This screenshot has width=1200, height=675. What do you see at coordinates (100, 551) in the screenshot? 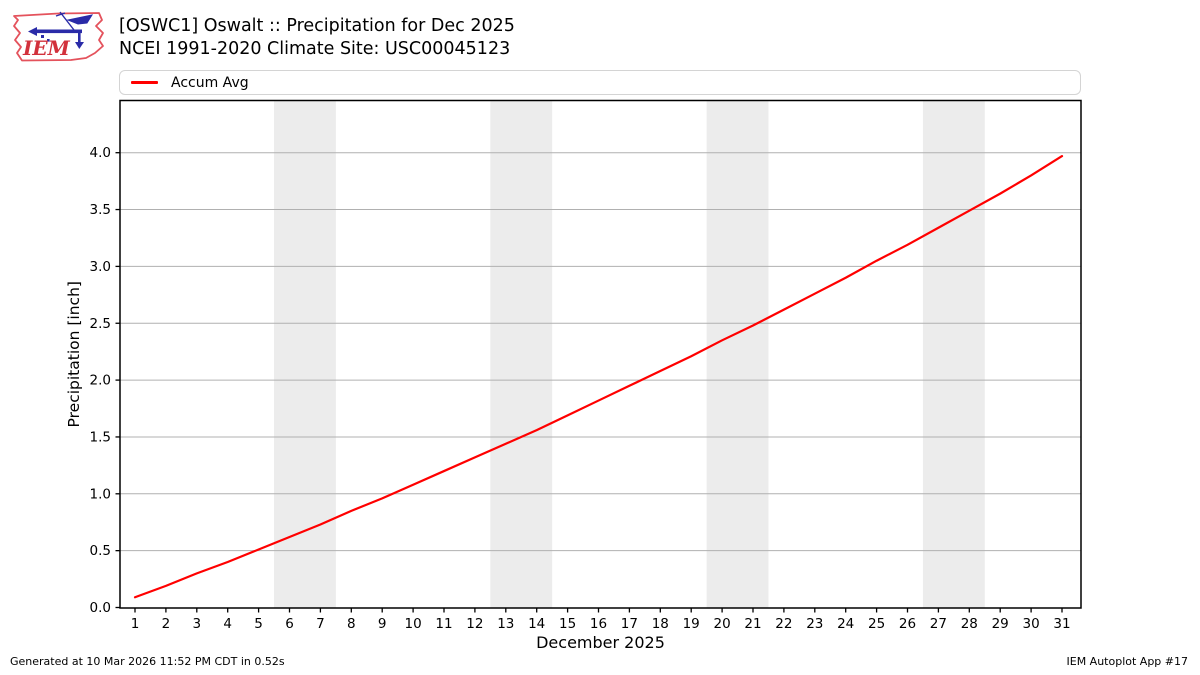
I see `y-tick-label: 0.5` at bounding box center [100, 551].